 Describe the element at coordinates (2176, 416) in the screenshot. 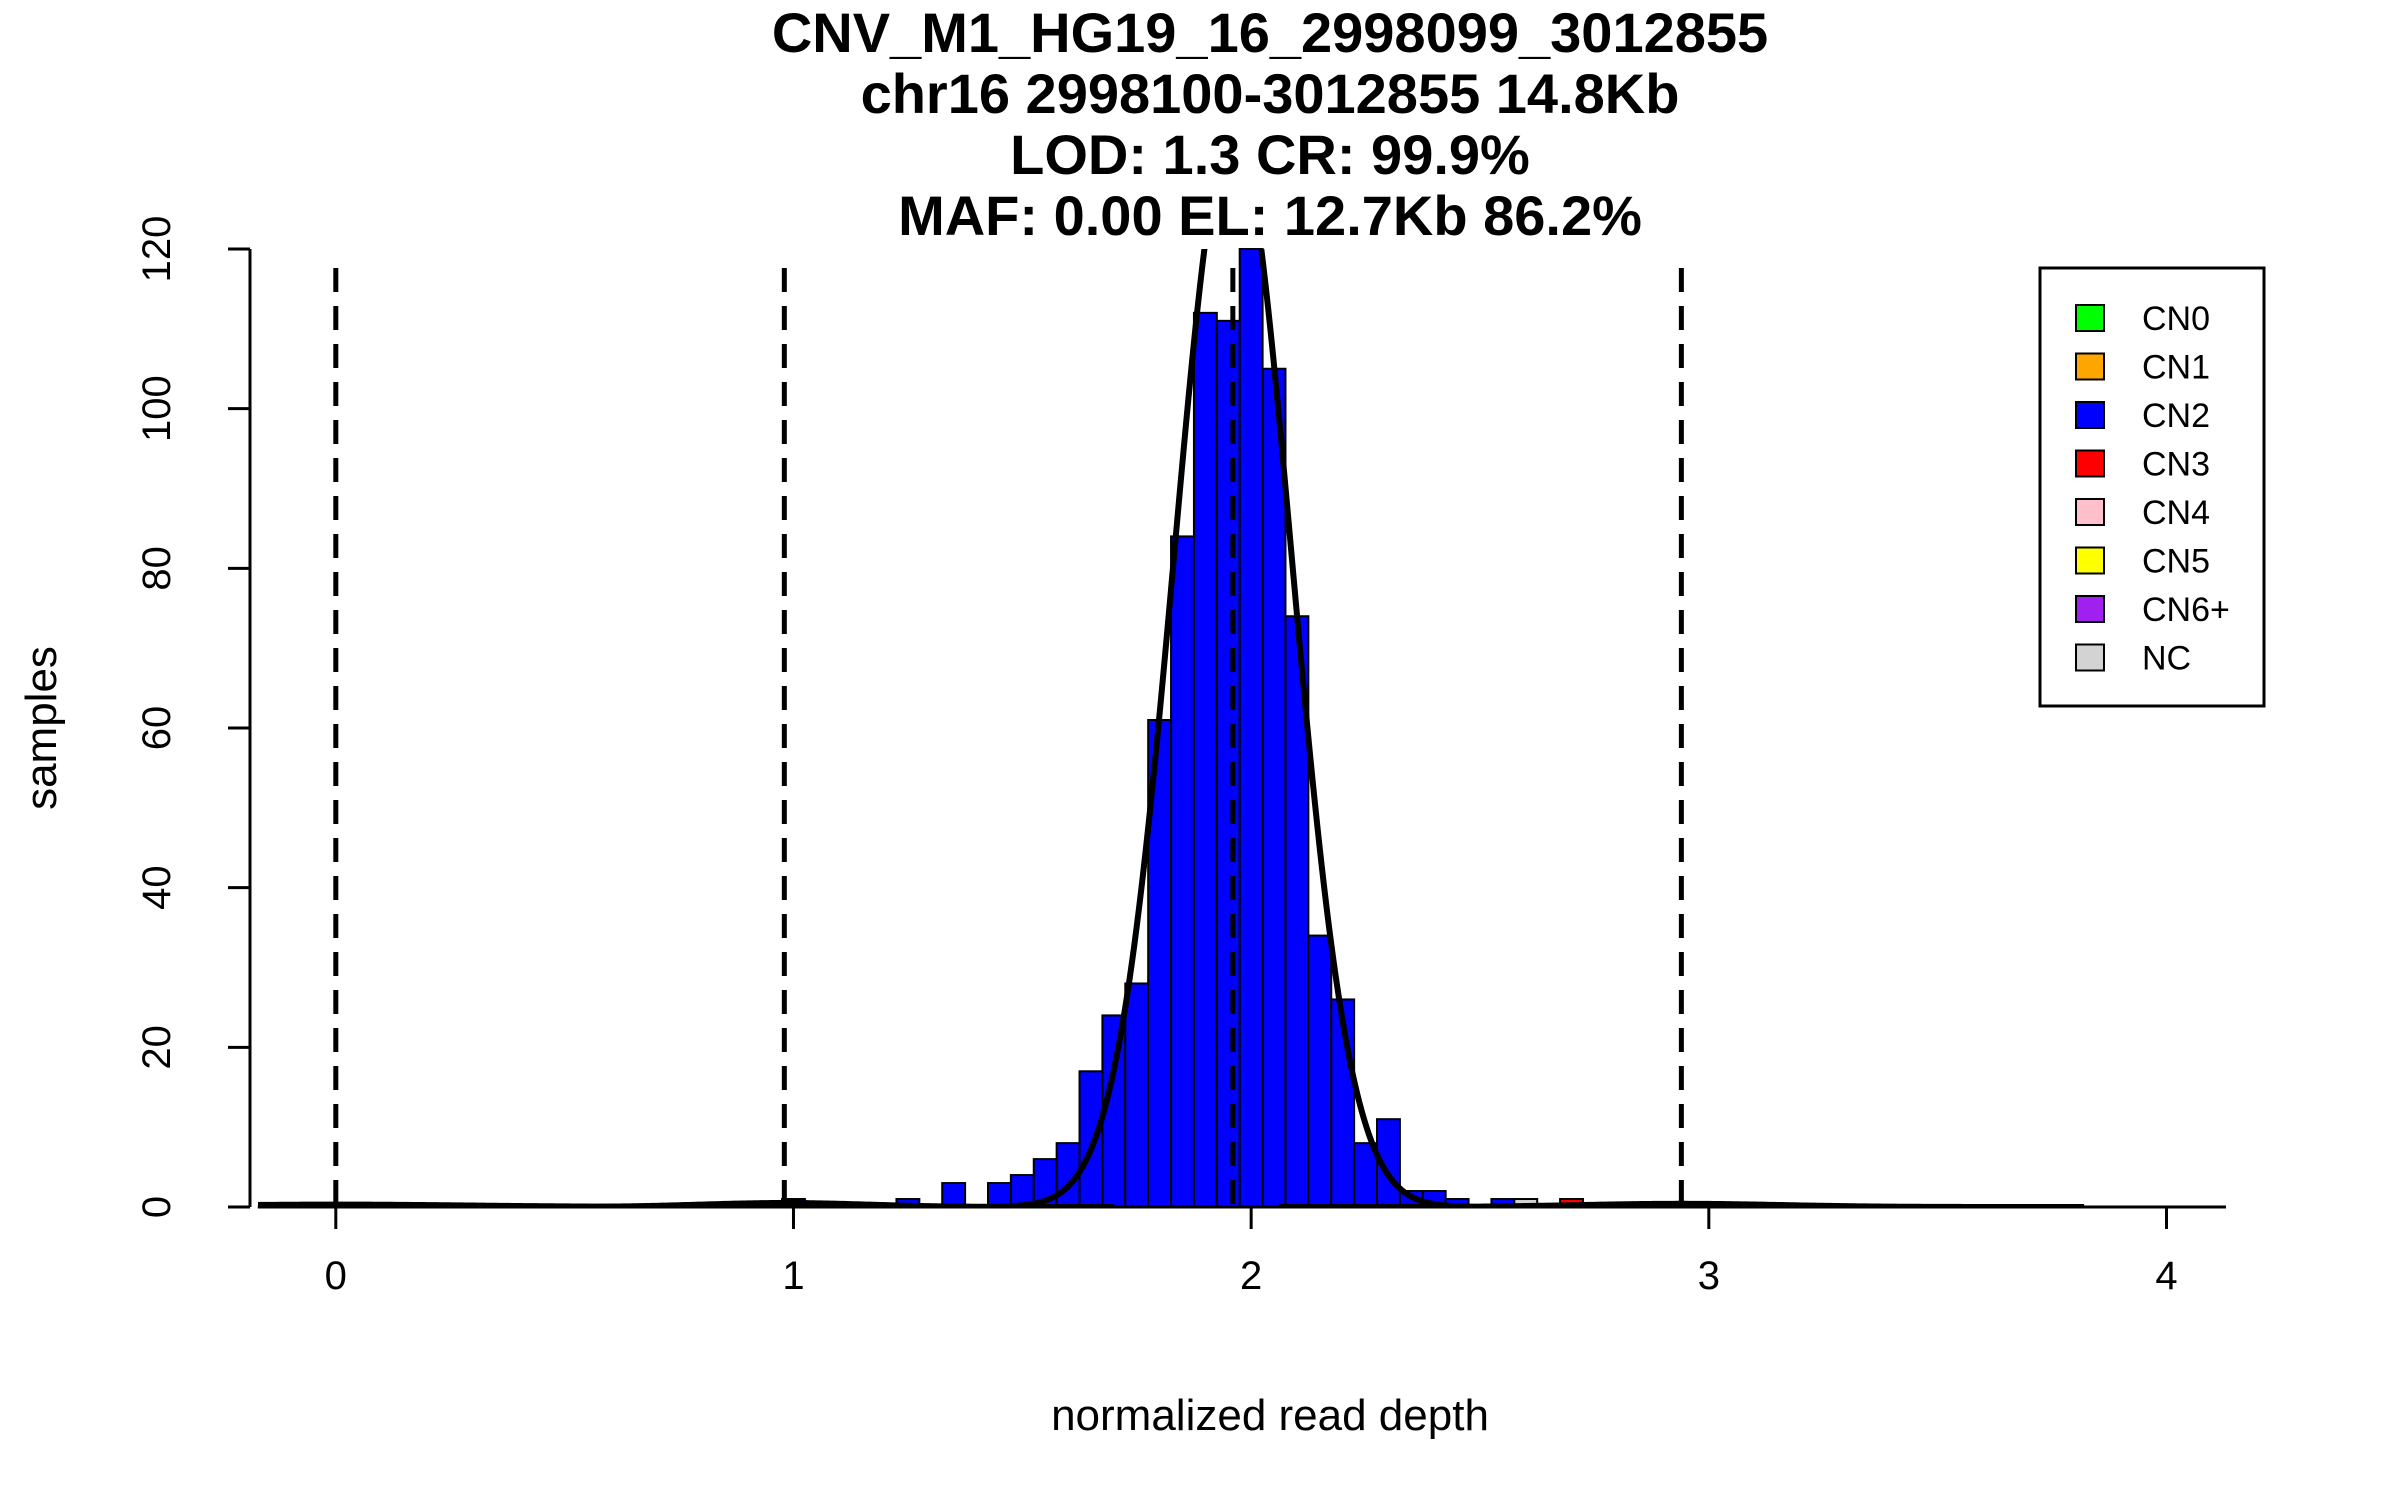

I see `legend-label-cn2: CN2` at that location.